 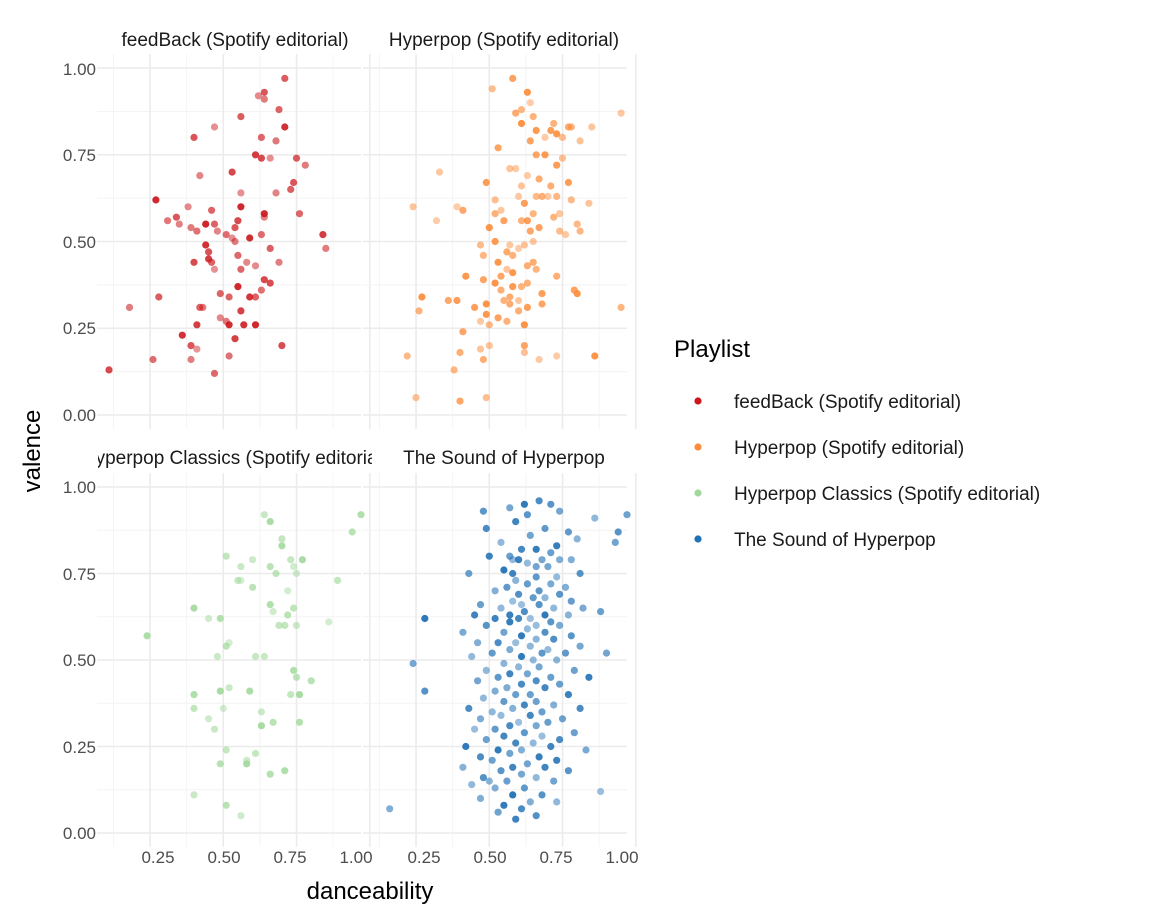 I want to click on panel-sound-of-hyperpop, so click(x=500, y=660).